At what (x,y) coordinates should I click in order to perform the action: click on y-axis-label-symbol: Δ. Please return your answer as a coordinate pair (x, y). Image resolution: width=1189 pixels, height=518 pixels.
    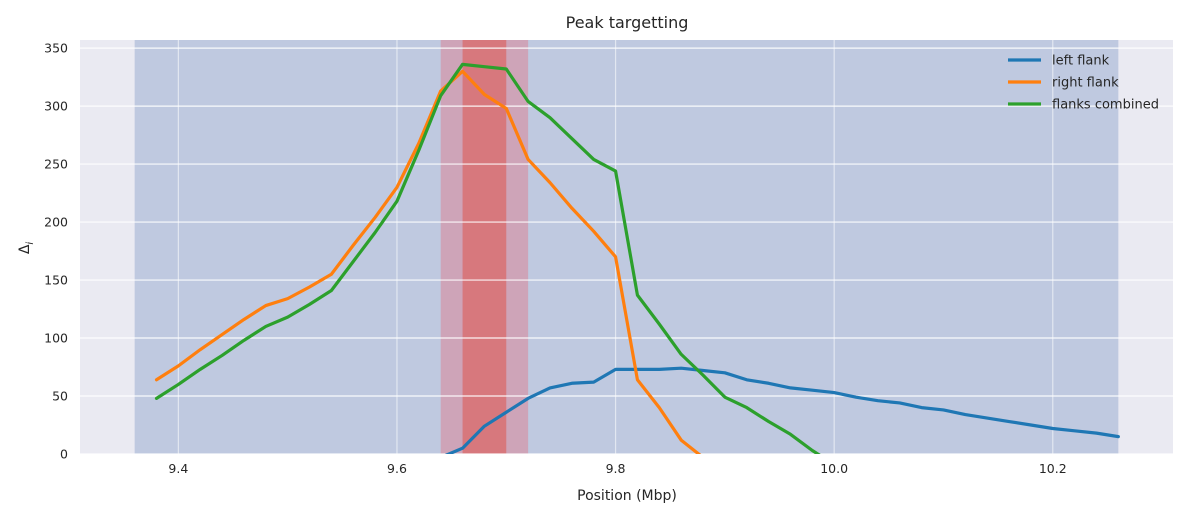
    Looking at the image, I should click on (25, 249).